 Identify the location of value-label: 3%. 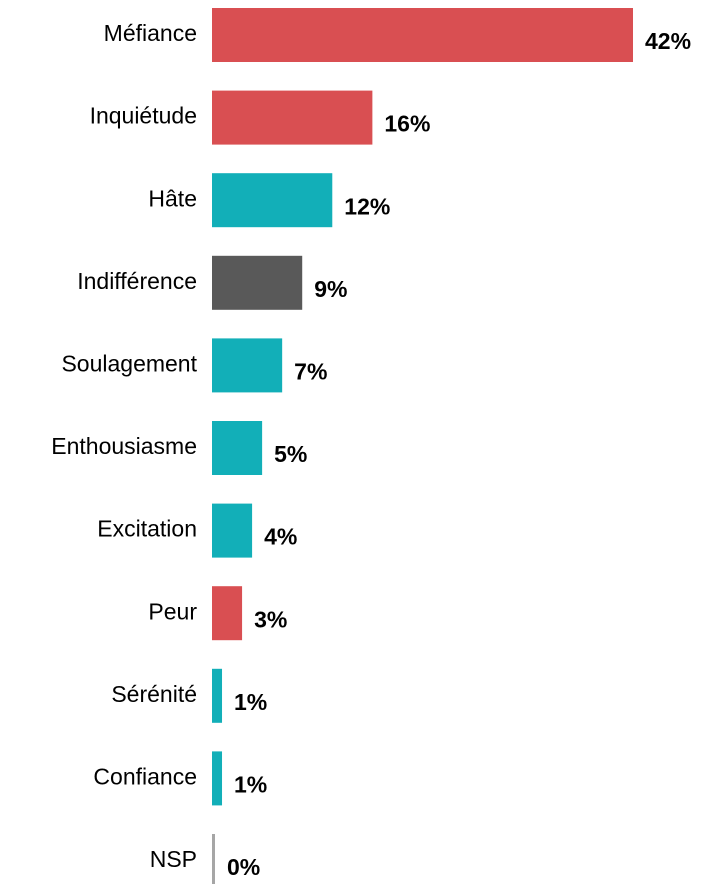
(270, 619).